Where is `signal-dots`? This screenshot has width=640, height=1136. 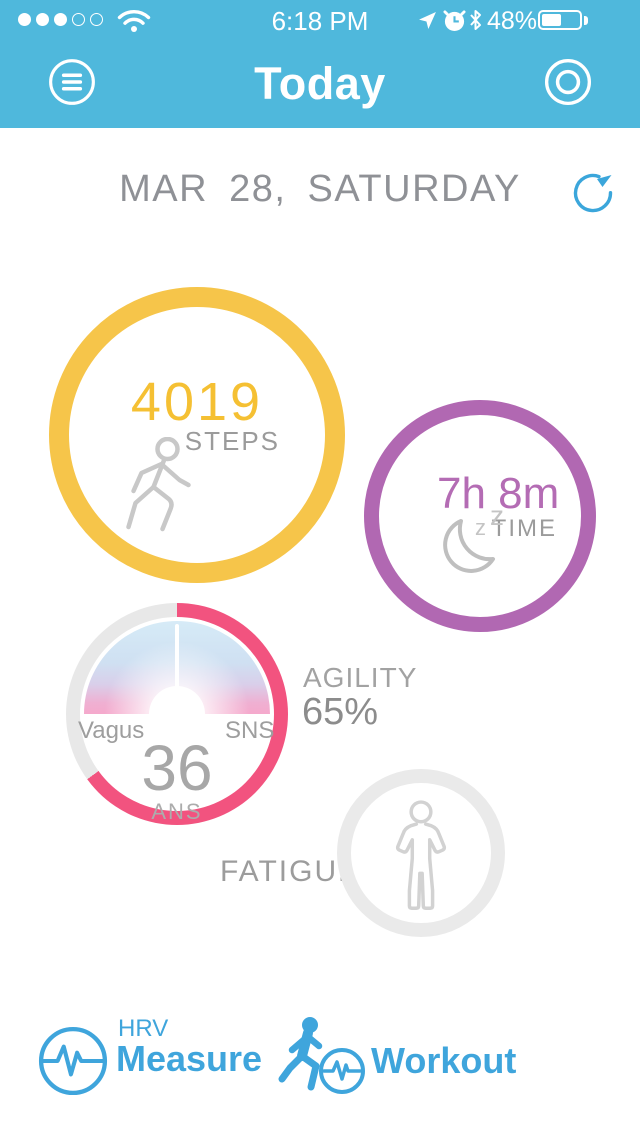 signal-dots is located at coordinates (60, 19).